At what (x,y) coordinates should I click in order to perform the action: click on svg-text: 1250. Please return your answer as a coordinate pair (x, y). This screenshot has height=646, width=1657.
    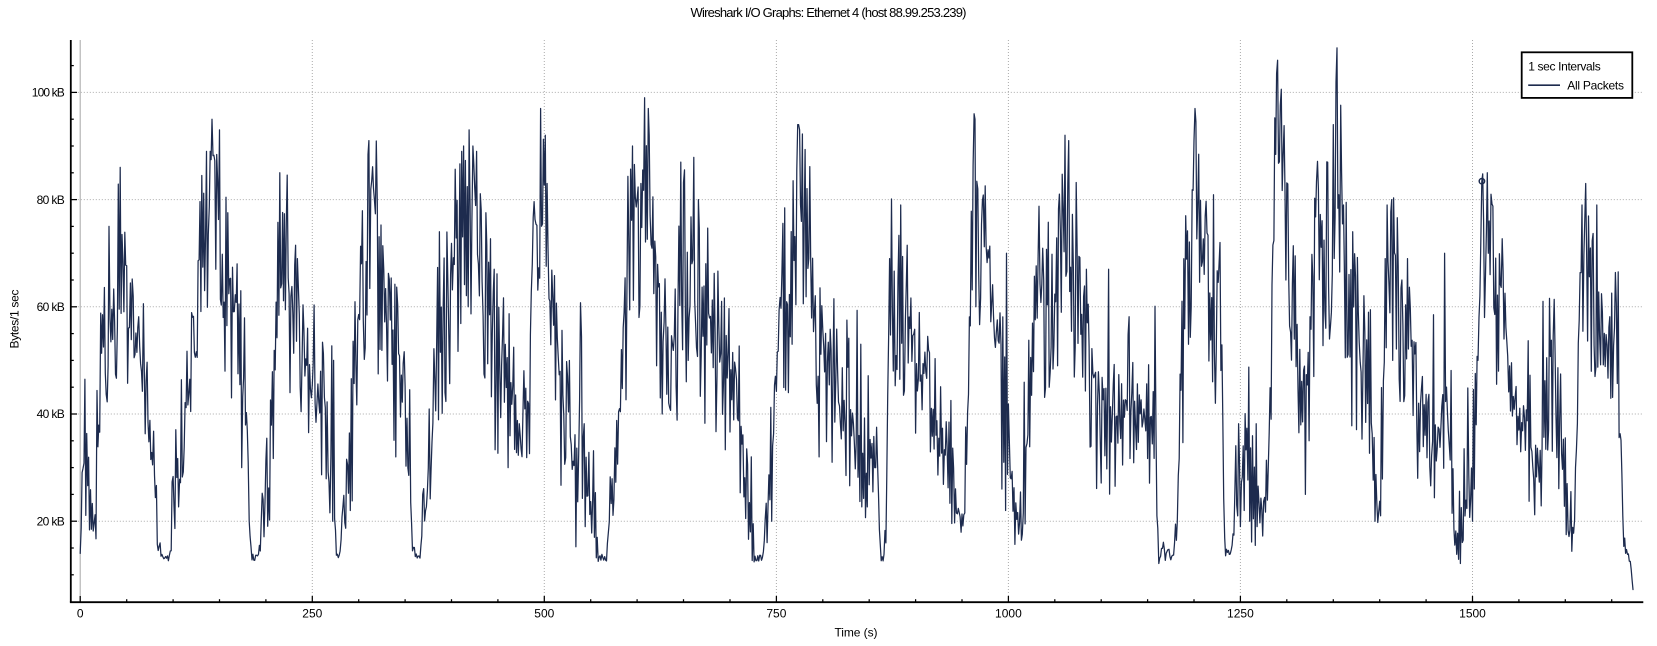
    Looking at the image, I should click on (1240, 614).